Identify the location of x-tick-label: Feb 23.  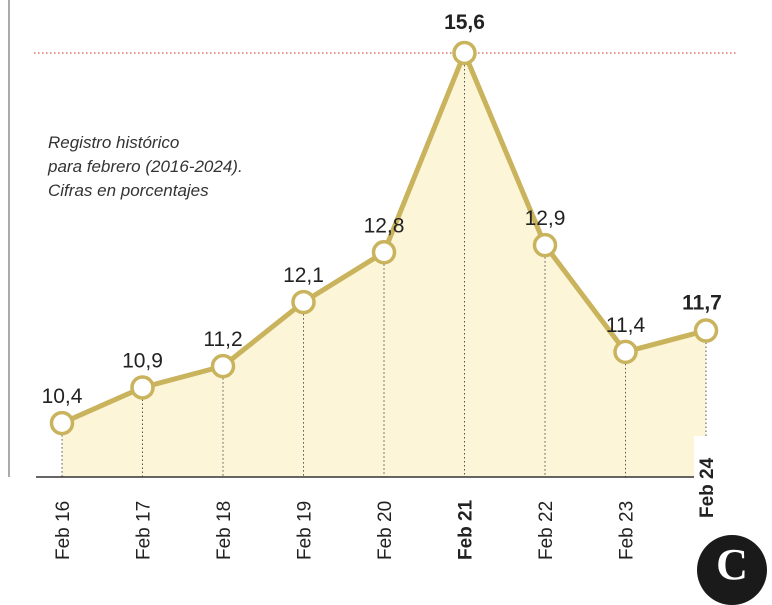
(627, 530).